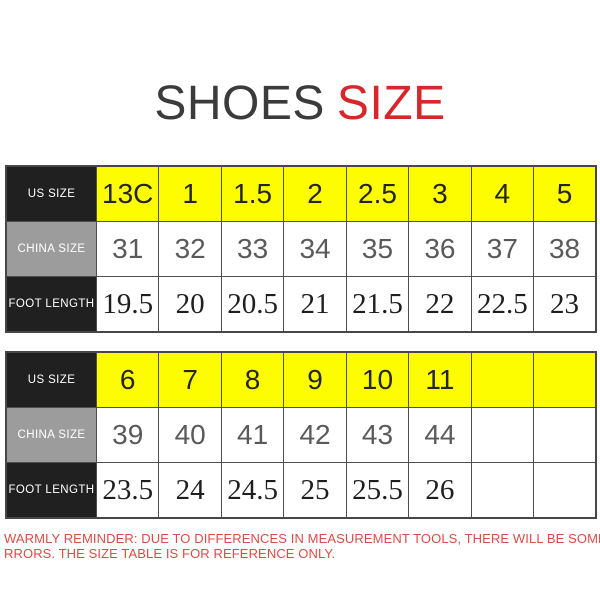  What do you see at coordinates (127, 193) in the screenshot?
I see `us-size-cell: 13C` at bounding box center [127, 193].